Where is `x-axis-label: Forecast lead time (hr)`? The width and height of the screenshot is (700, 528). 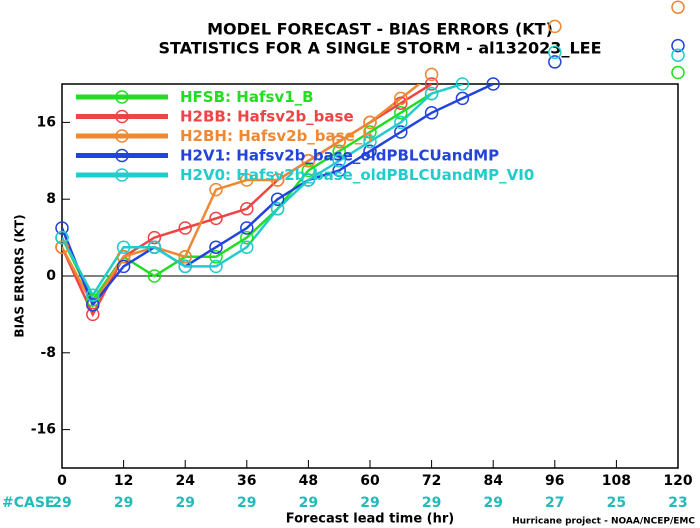
x-axis-label: Forecast lead time (hr) is located at coordinates (370, 519).